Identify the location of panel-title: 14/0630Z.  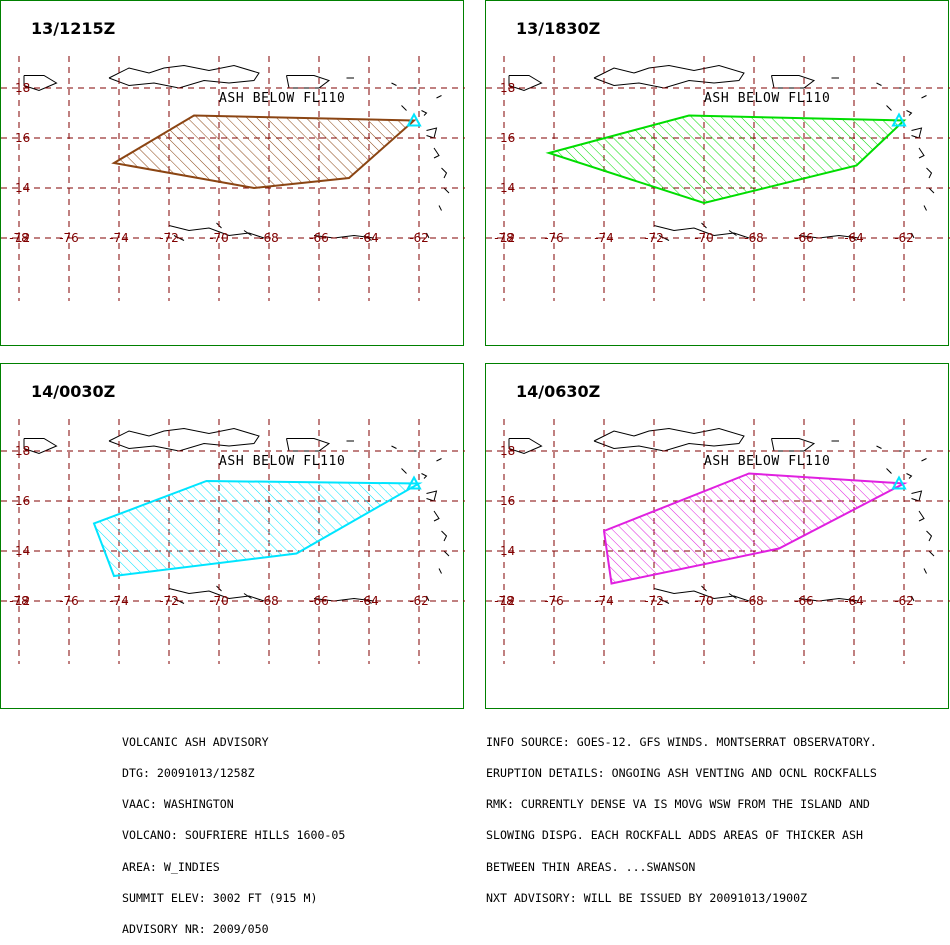
(558, 391).